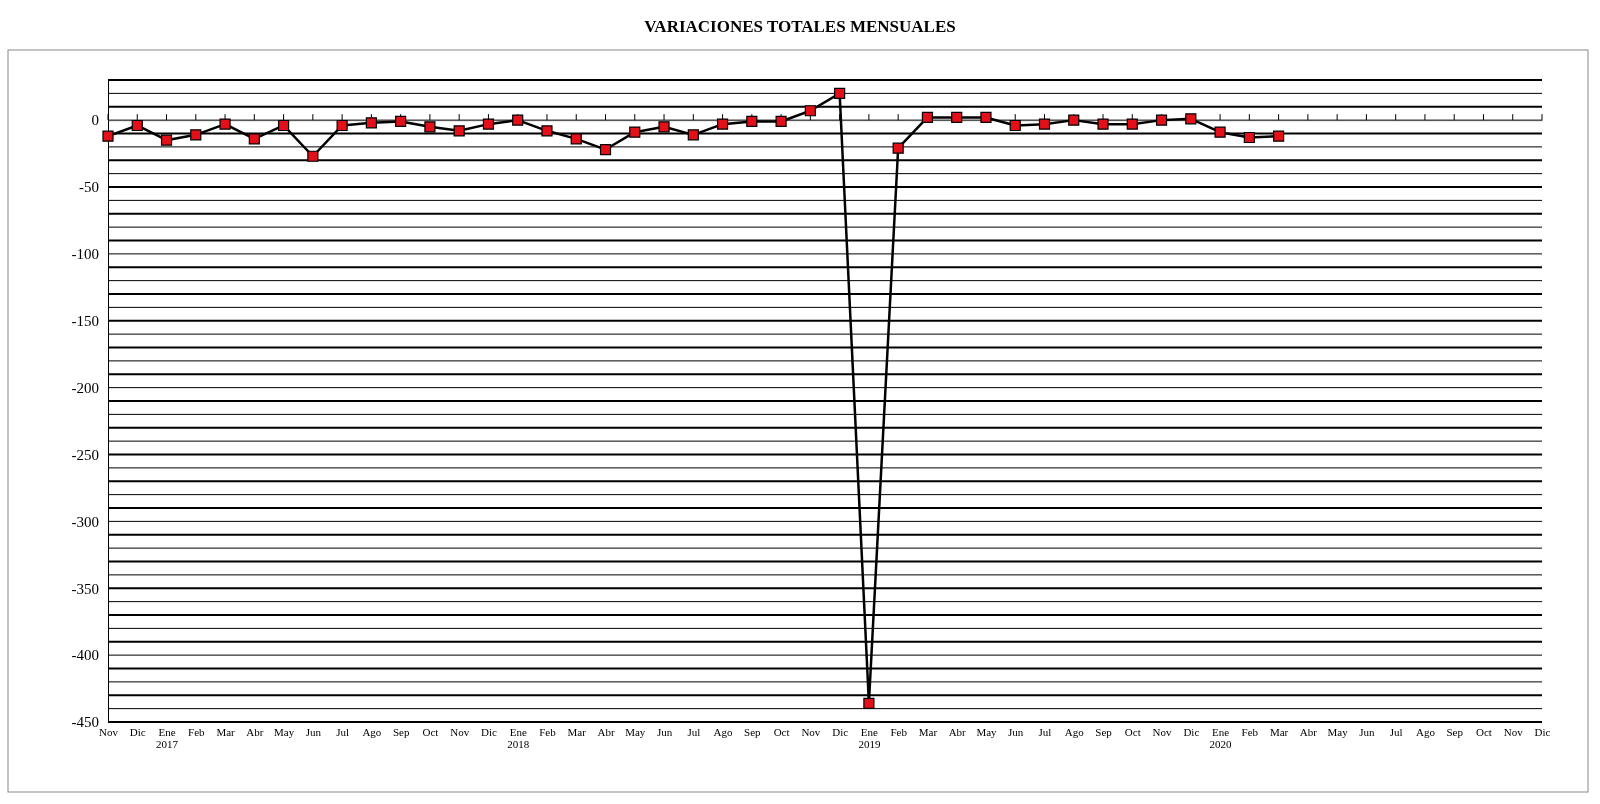 The image size is (1600, 804). Describe the element at coordinates (95, 120) in the screenshot. I see `y-tick-label: 0` at that location.